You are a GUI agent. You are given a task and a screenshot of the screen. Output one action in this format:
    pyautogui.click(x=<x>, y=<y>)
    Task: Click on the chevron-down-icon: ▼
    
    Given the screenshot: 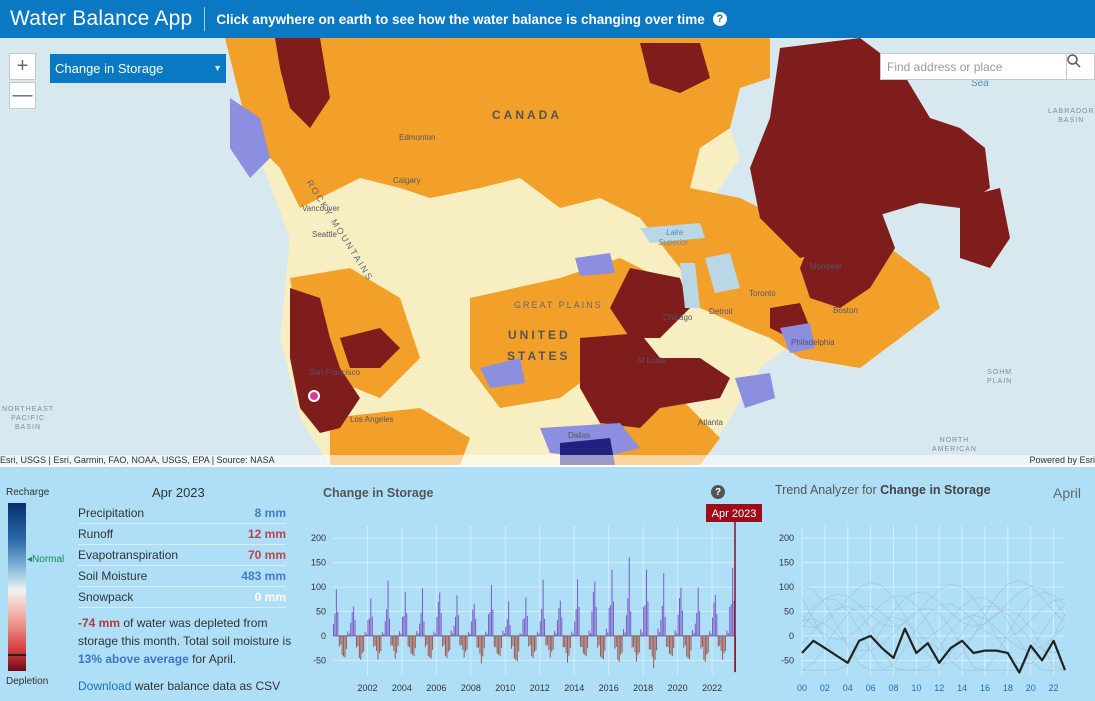 What is the action you would take?
    pyautogui.click(x=217, y=68)
    